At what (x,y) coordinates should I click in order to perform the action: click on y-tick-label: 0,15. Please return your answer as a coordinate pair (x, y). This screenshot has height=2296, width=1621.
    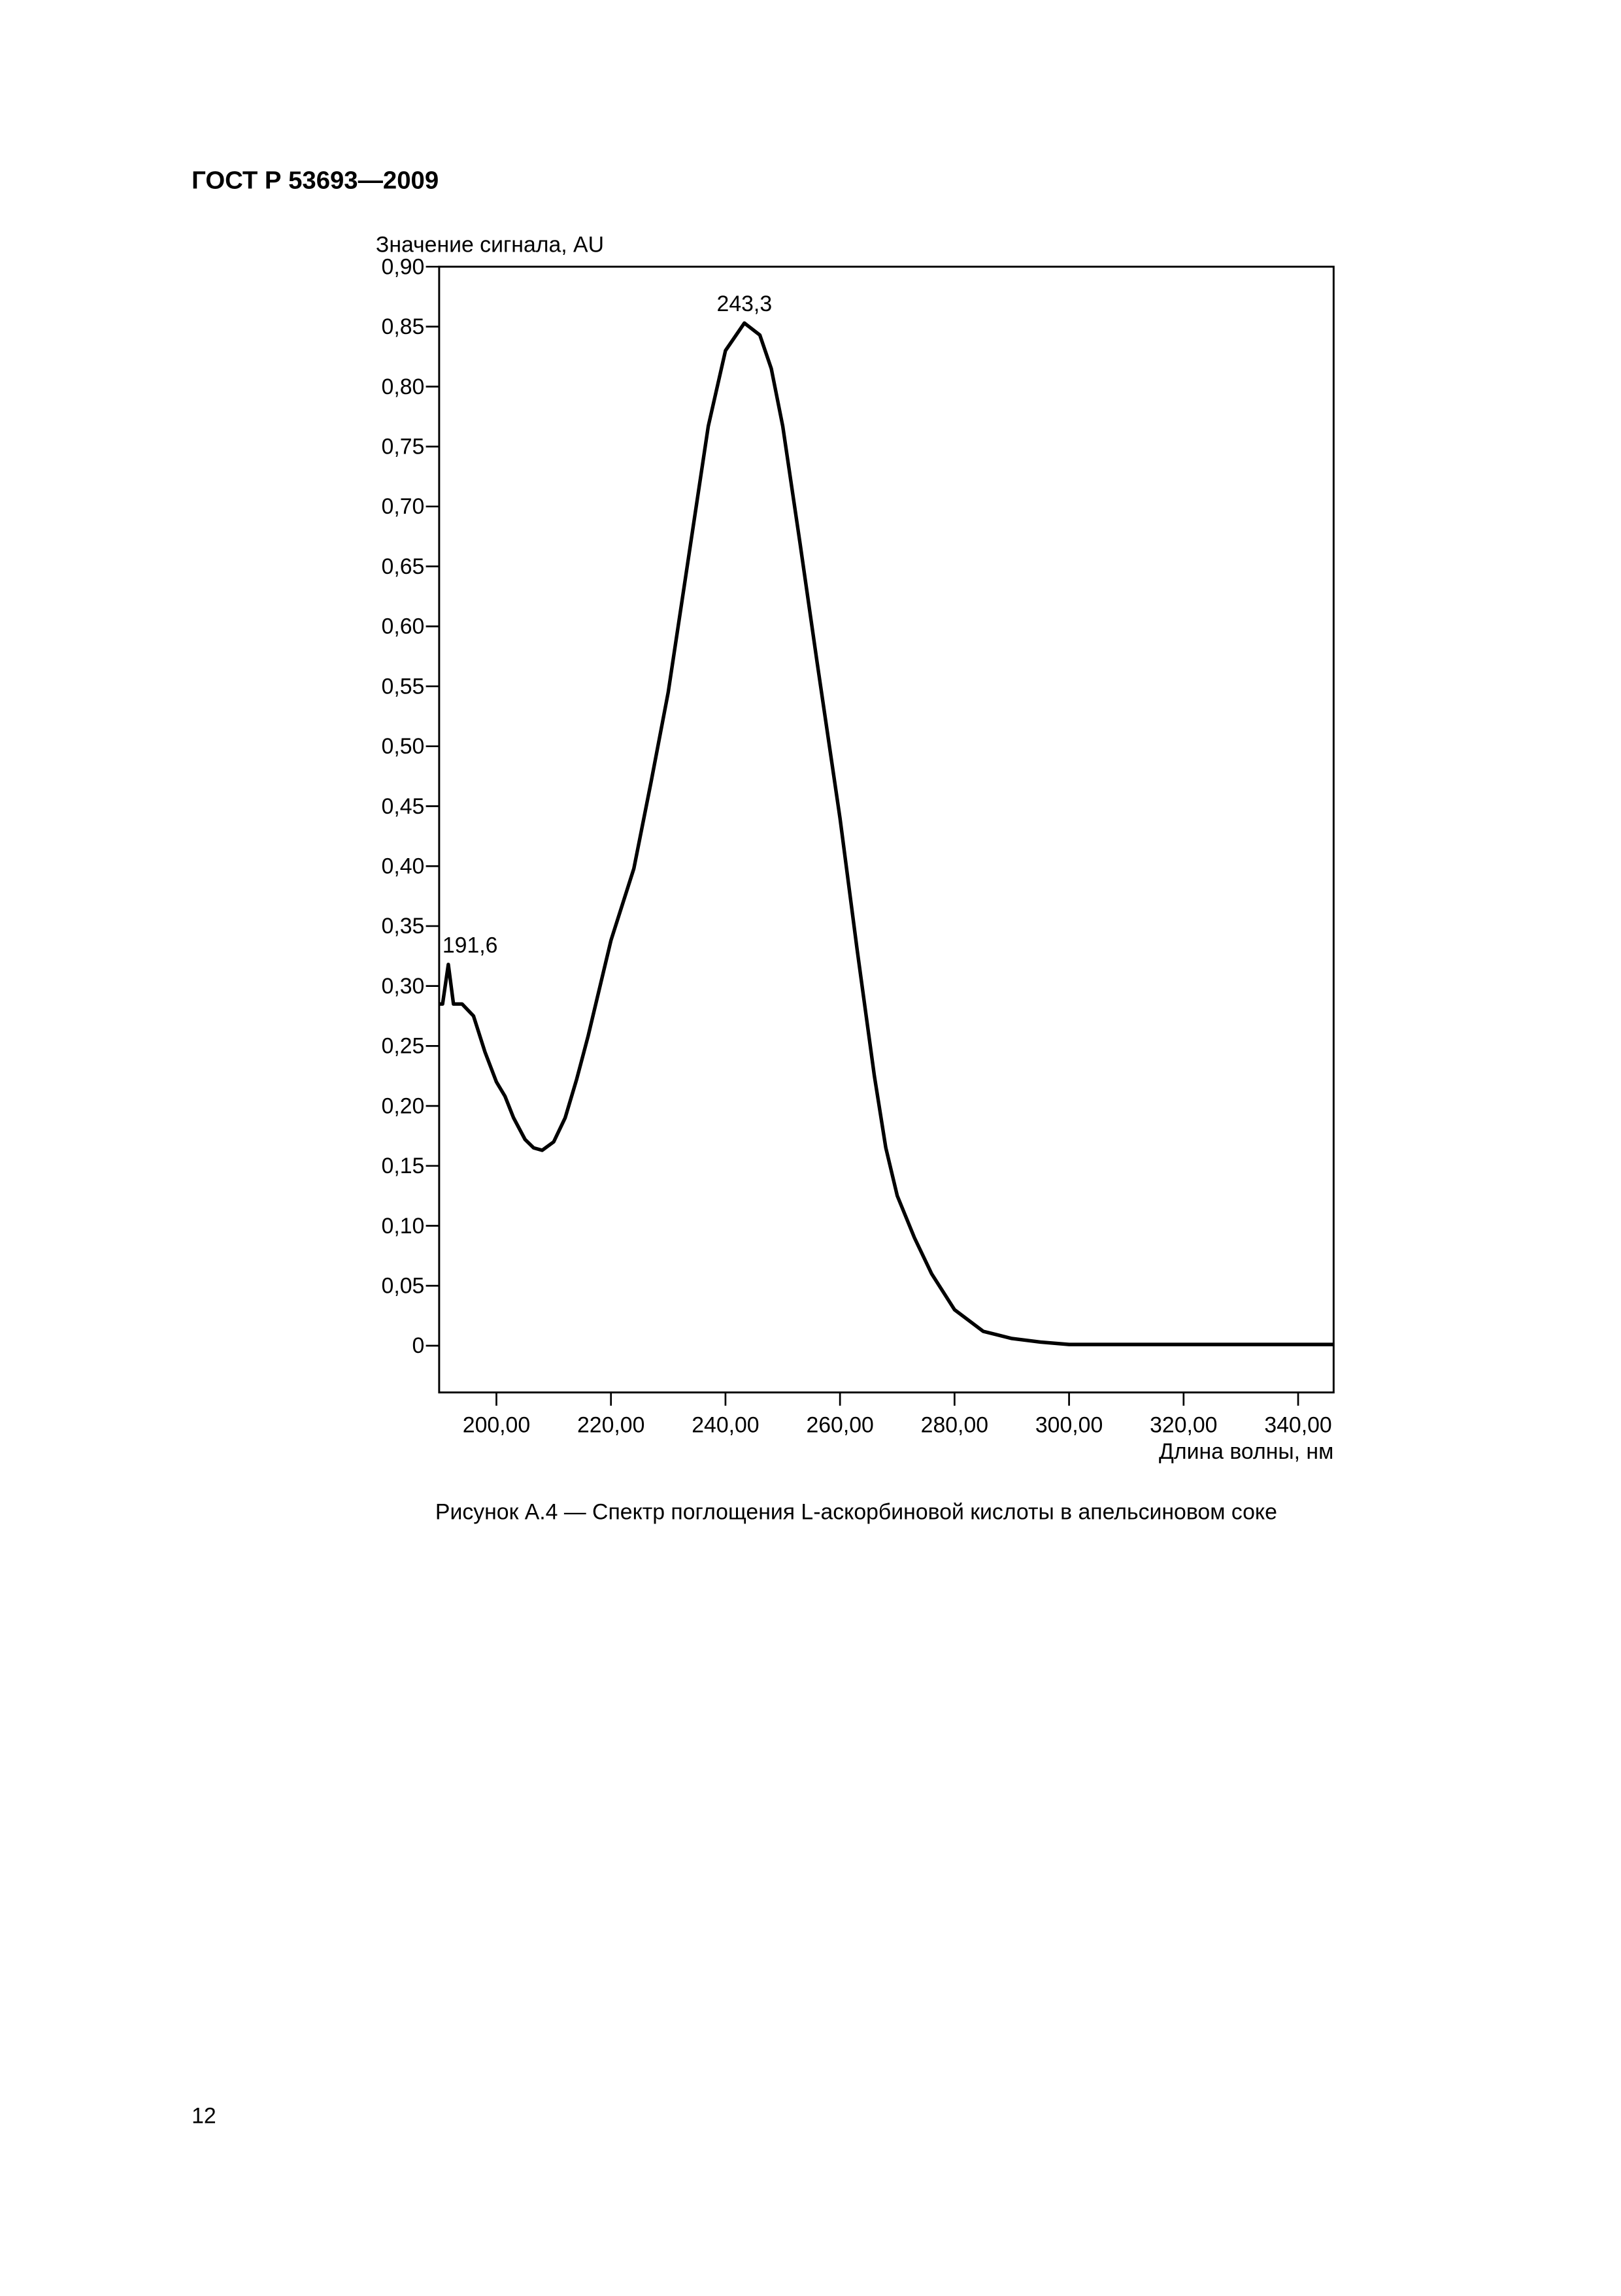
    Looking at the image, I should click on (403, 1166).